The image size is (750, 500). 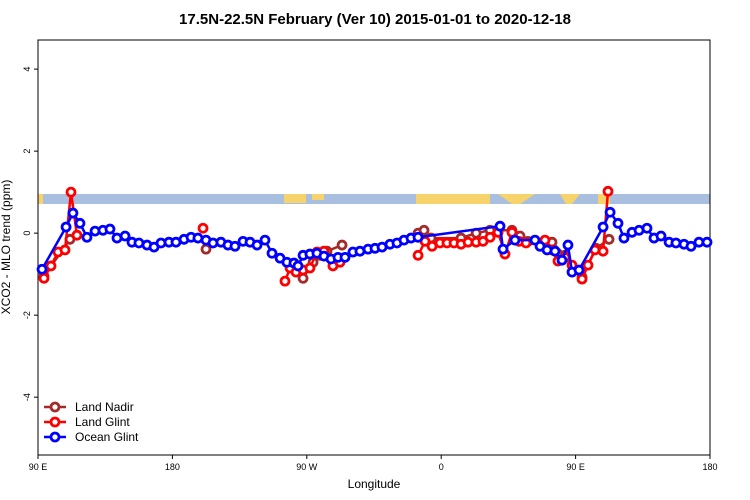 What do you see at coordinates (6, 247) in the screenshot?
I see `y-axis-label: XCO2 - MLO trend (ppm)` at bounding box center [6, 247].